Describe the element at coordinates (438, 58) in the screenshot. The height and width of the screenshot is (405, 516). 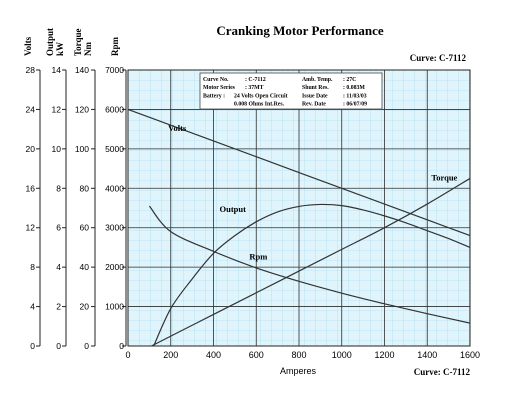
I see `curve-label-top: Curve: C-7112` at that location.